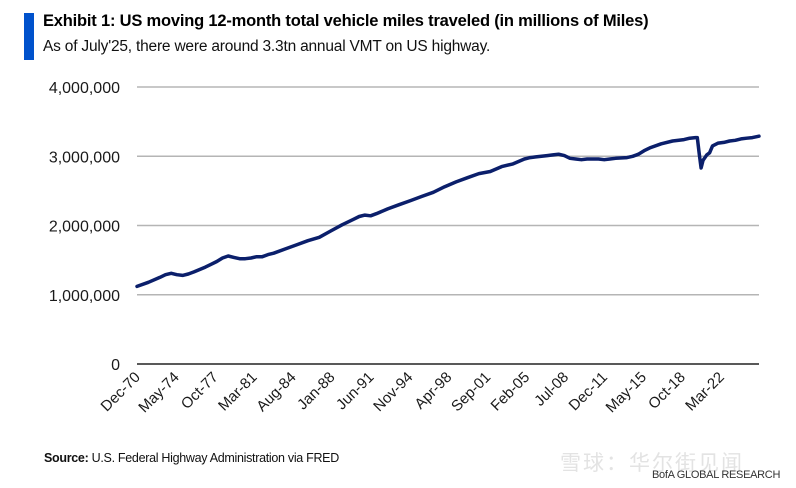 The width and height of the screenshot is (796, 488). I want to click on x-tick-label: Mar-81, so click(238, 392).